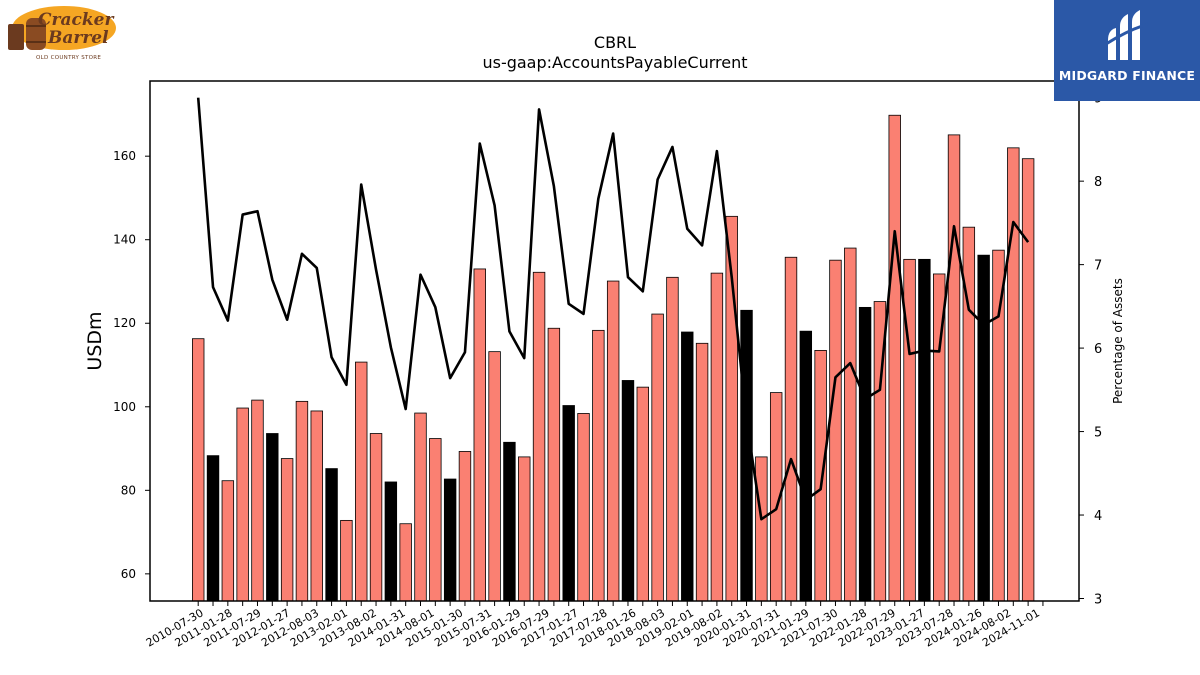 The height and width of the screenshot is (675, 1200). I want to click on logo-left-top-word: Cracker, so click(76, 20).